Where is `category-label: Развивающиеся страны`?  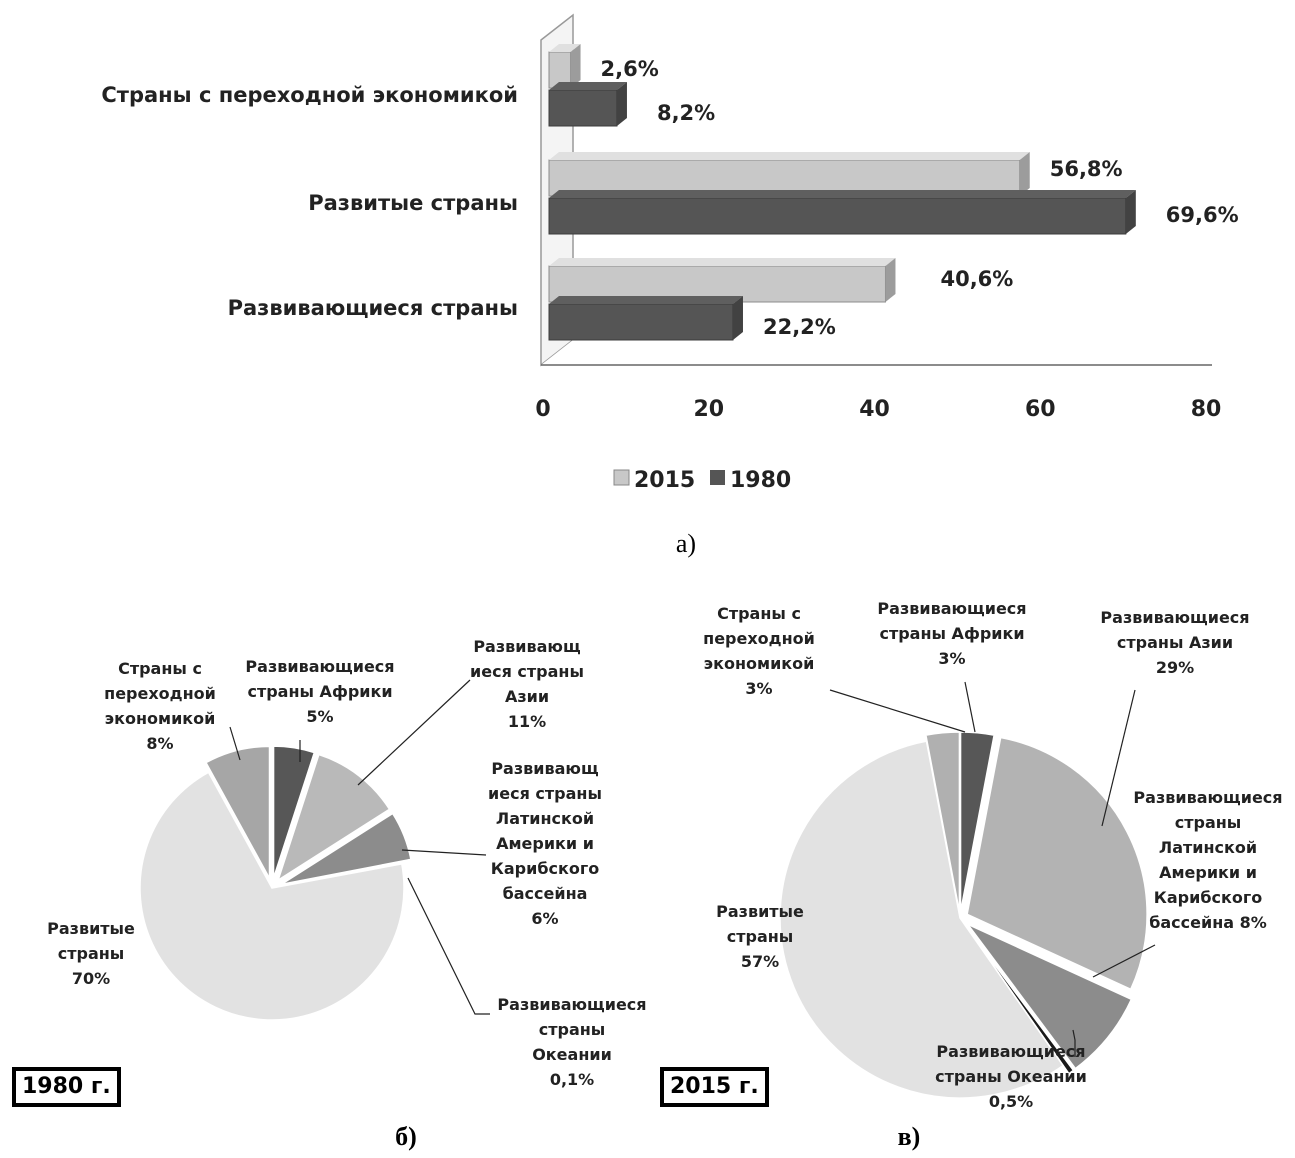
category-label: Развивающиеся страны is located at coordinates (373, 308).